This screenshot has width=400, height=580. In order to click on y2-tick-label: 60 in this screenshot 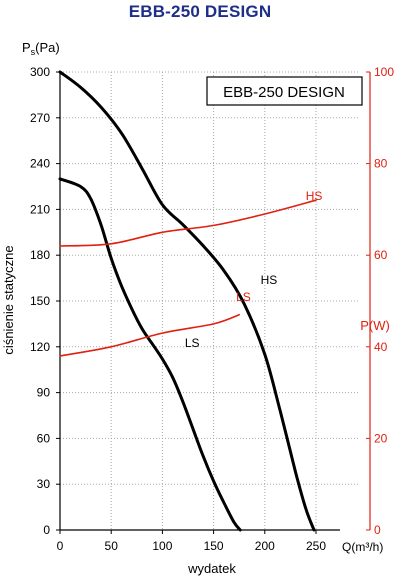, I will do `click(381, 255)`.